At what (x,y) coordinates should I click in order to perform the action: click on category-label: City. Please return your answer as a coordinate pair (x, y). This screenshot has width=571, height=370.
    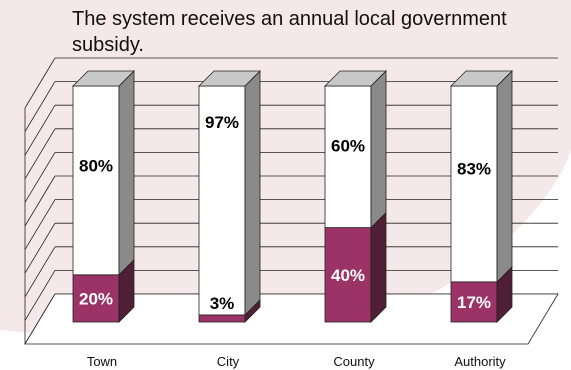
    Looking at the image, I should click on (228, 361).